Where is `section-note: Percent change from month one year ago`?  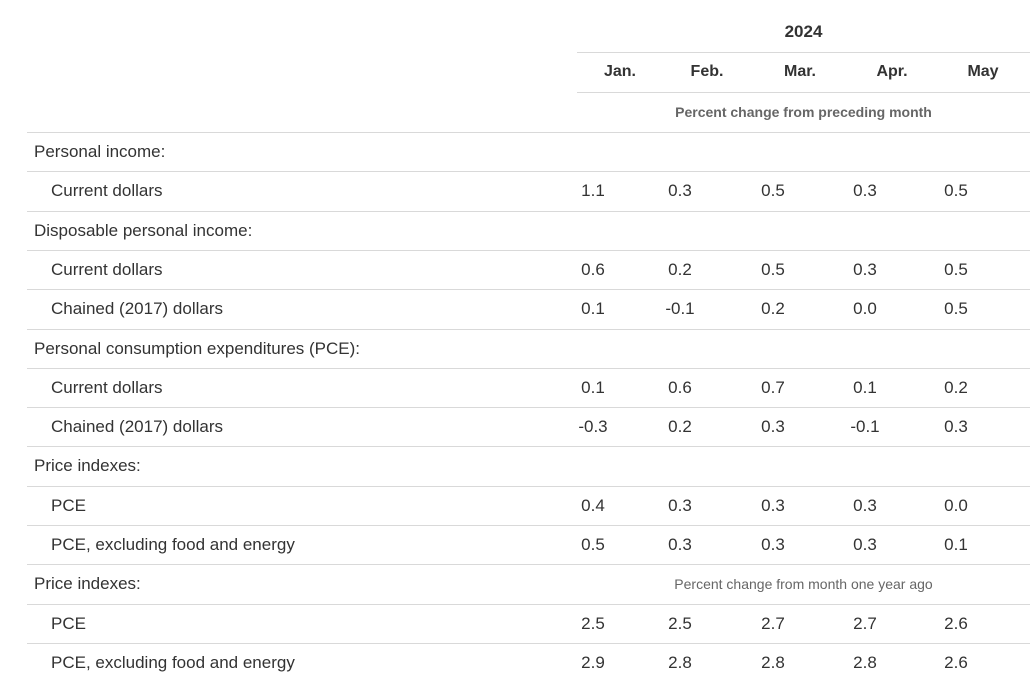
section-note: Percent change from month one year ago is located at coordinates (803, 584).